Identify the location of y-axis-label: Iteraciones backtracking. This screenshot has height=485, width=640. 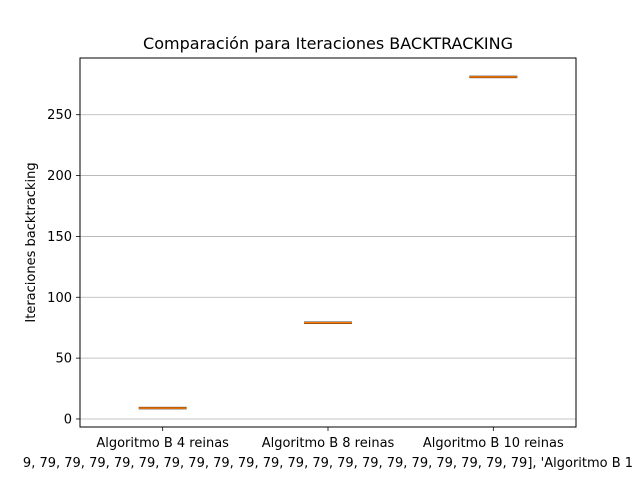
(31, 242).